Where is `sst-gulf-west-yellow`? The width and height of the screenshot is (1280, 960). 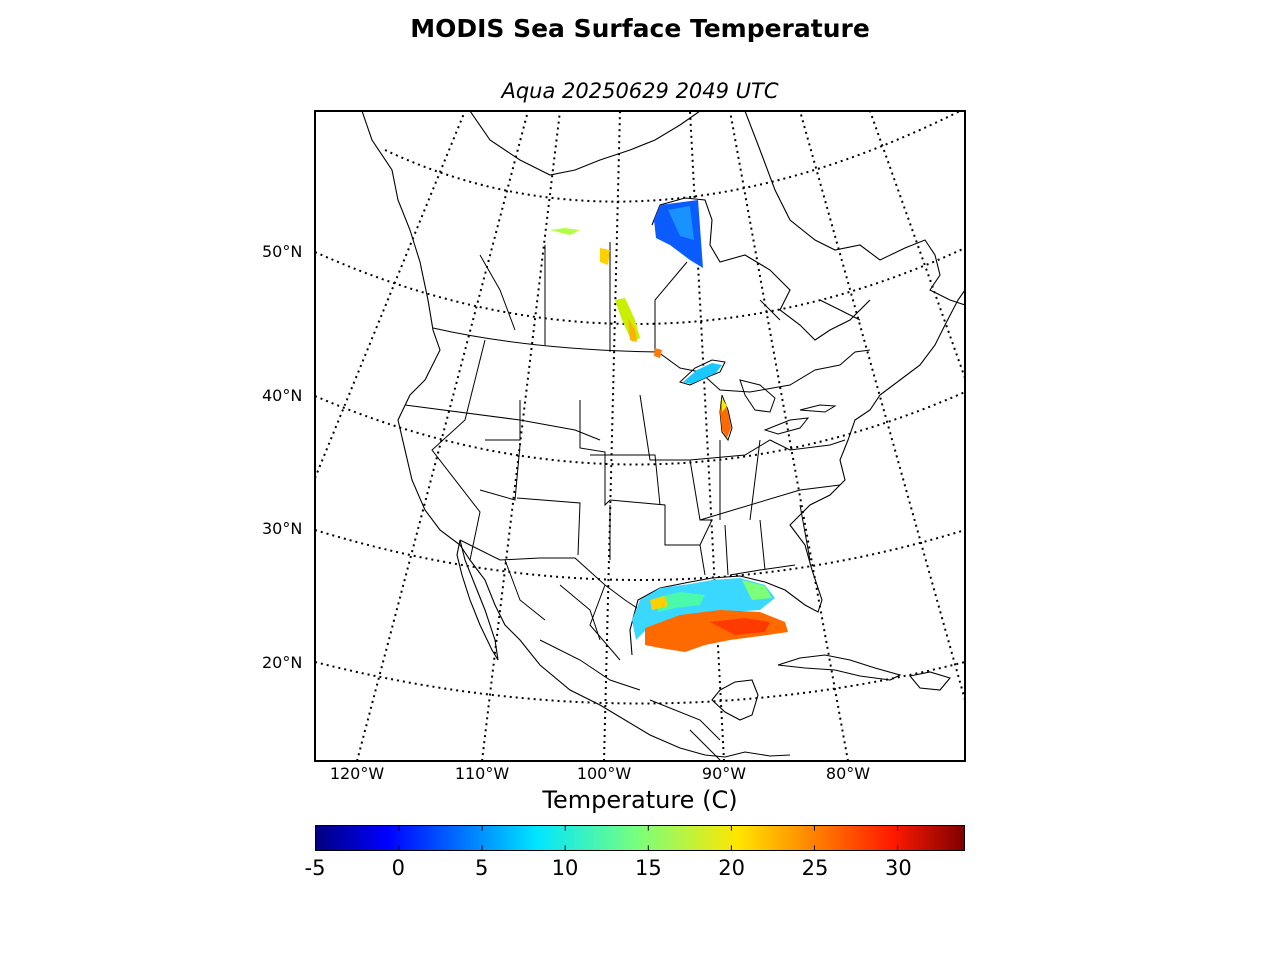
sst-gulf-west-yellow is located at coordinates (659, 603).